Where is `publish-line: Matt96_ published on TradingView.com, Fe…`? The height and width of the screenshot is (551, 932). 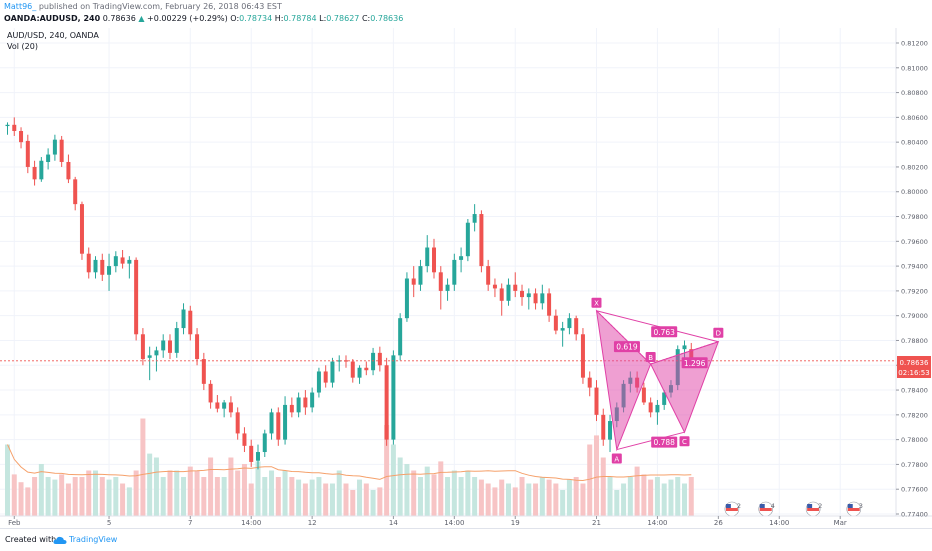 publish-line: Matt96_ published on TradingView.com, Fe… is located at coordinates (143, 6).